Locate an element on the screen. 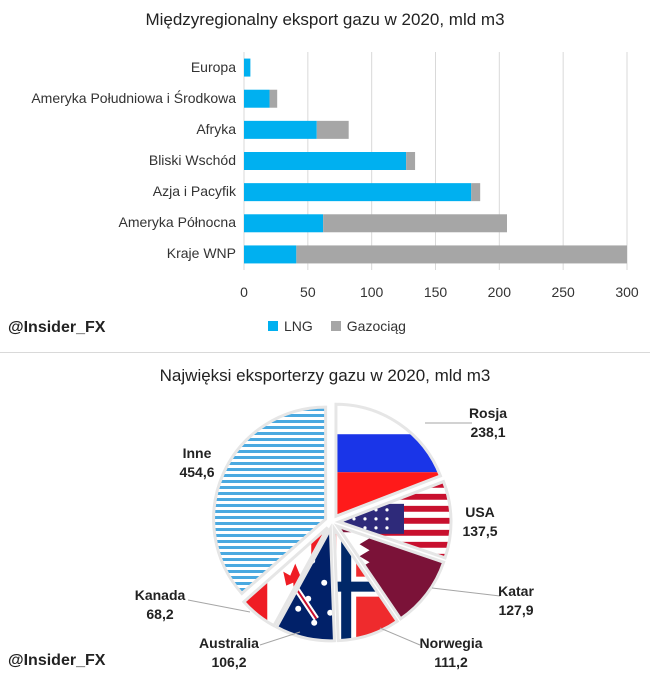  bar-lng-europa is located at coordinates (247, 67).